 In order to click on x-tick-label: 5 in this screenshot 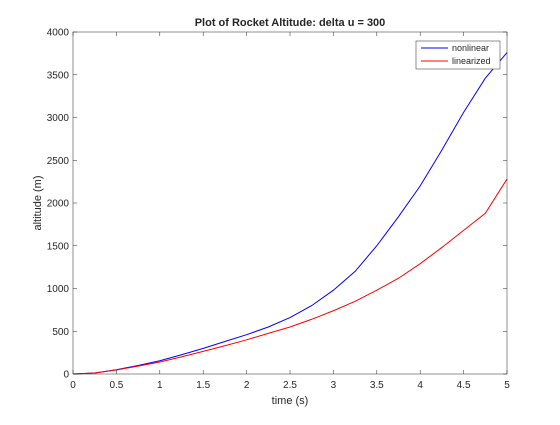, I will do `click(507, 385)`.